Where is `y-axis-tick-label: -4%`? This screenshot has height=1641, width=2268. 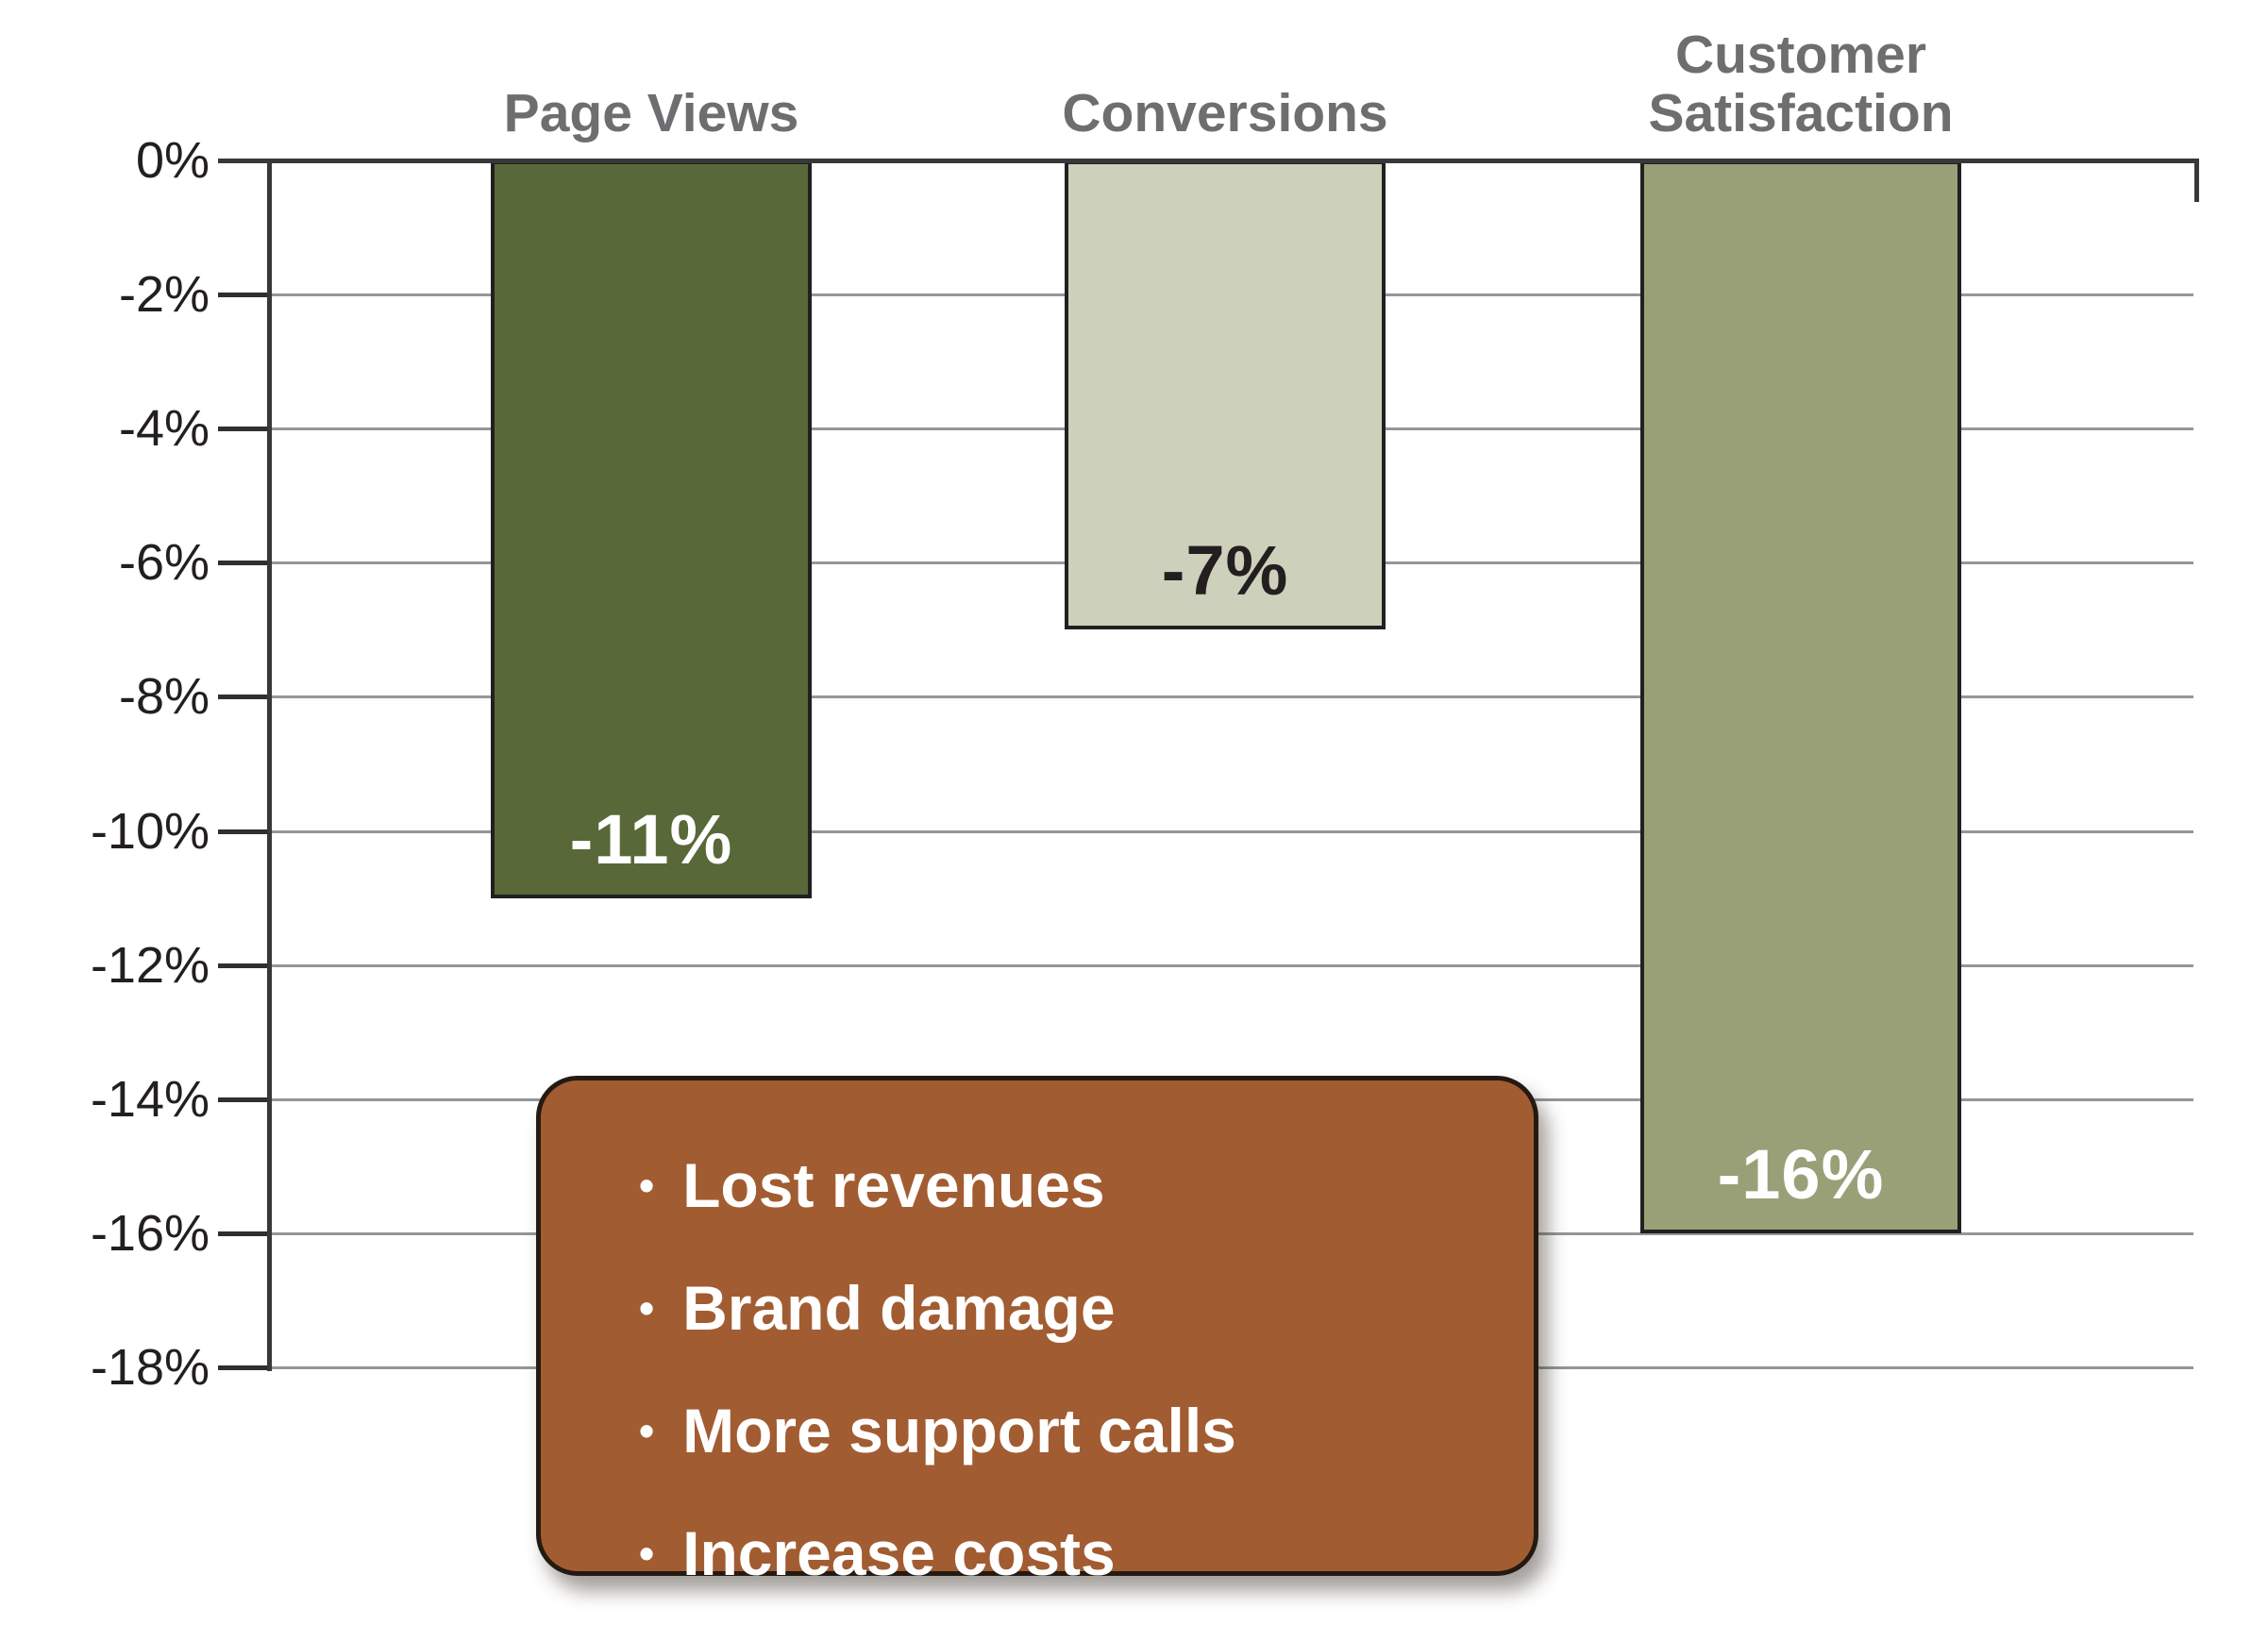 y-axis-tick-label: -4% is located at coordinates (164, 429).